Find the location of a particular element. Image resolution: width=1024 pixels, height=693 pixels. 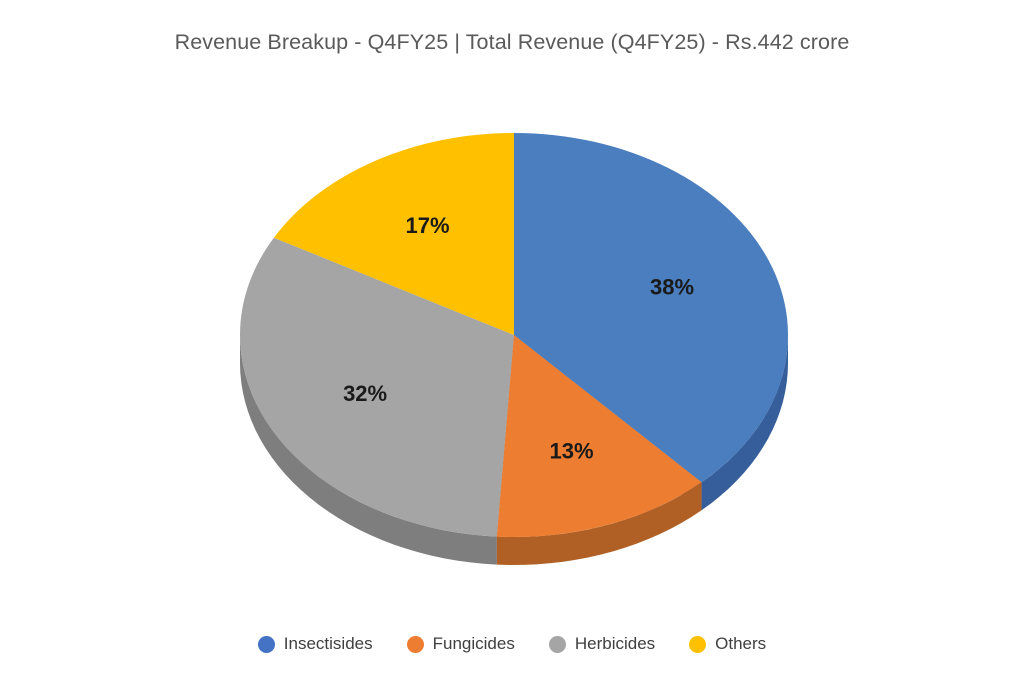

legend-item: Others is located at coordinates (727, 644).